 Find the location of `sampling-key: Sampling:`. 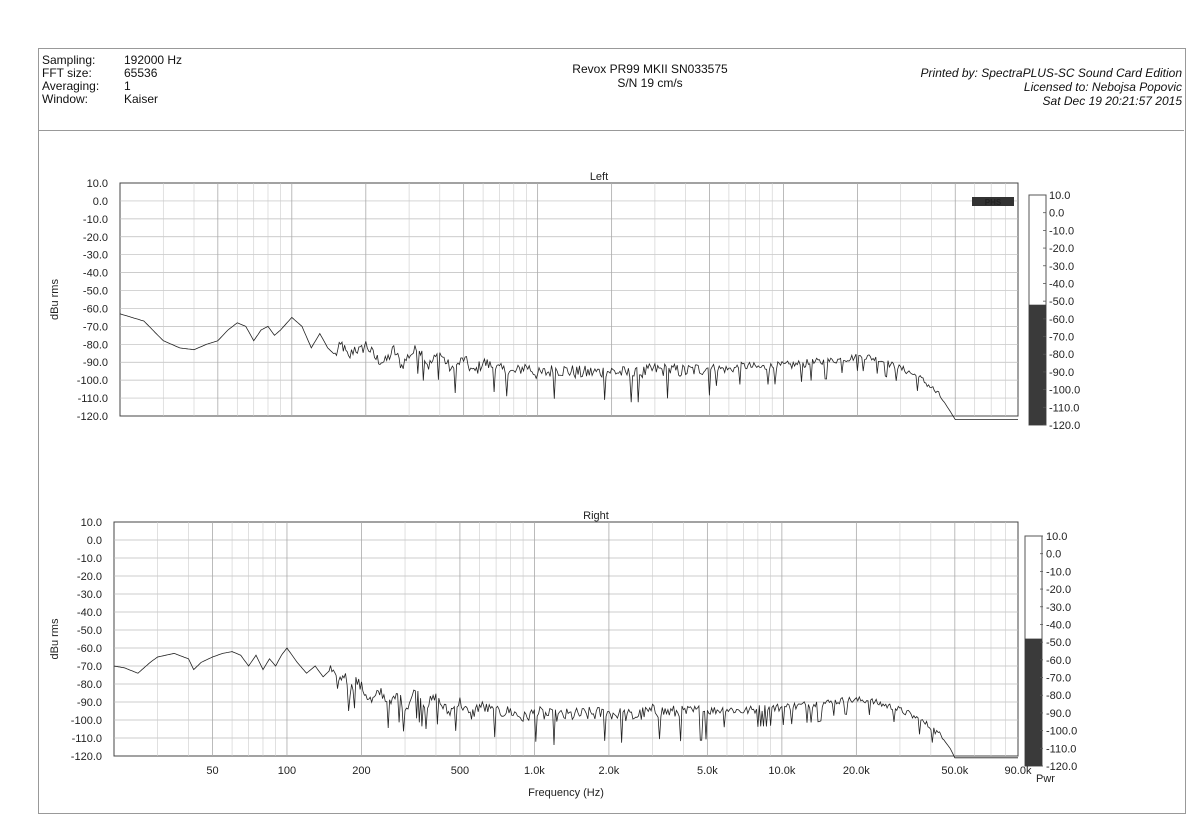

sampling-key: Sampling: is located at coordinates (69, 60).